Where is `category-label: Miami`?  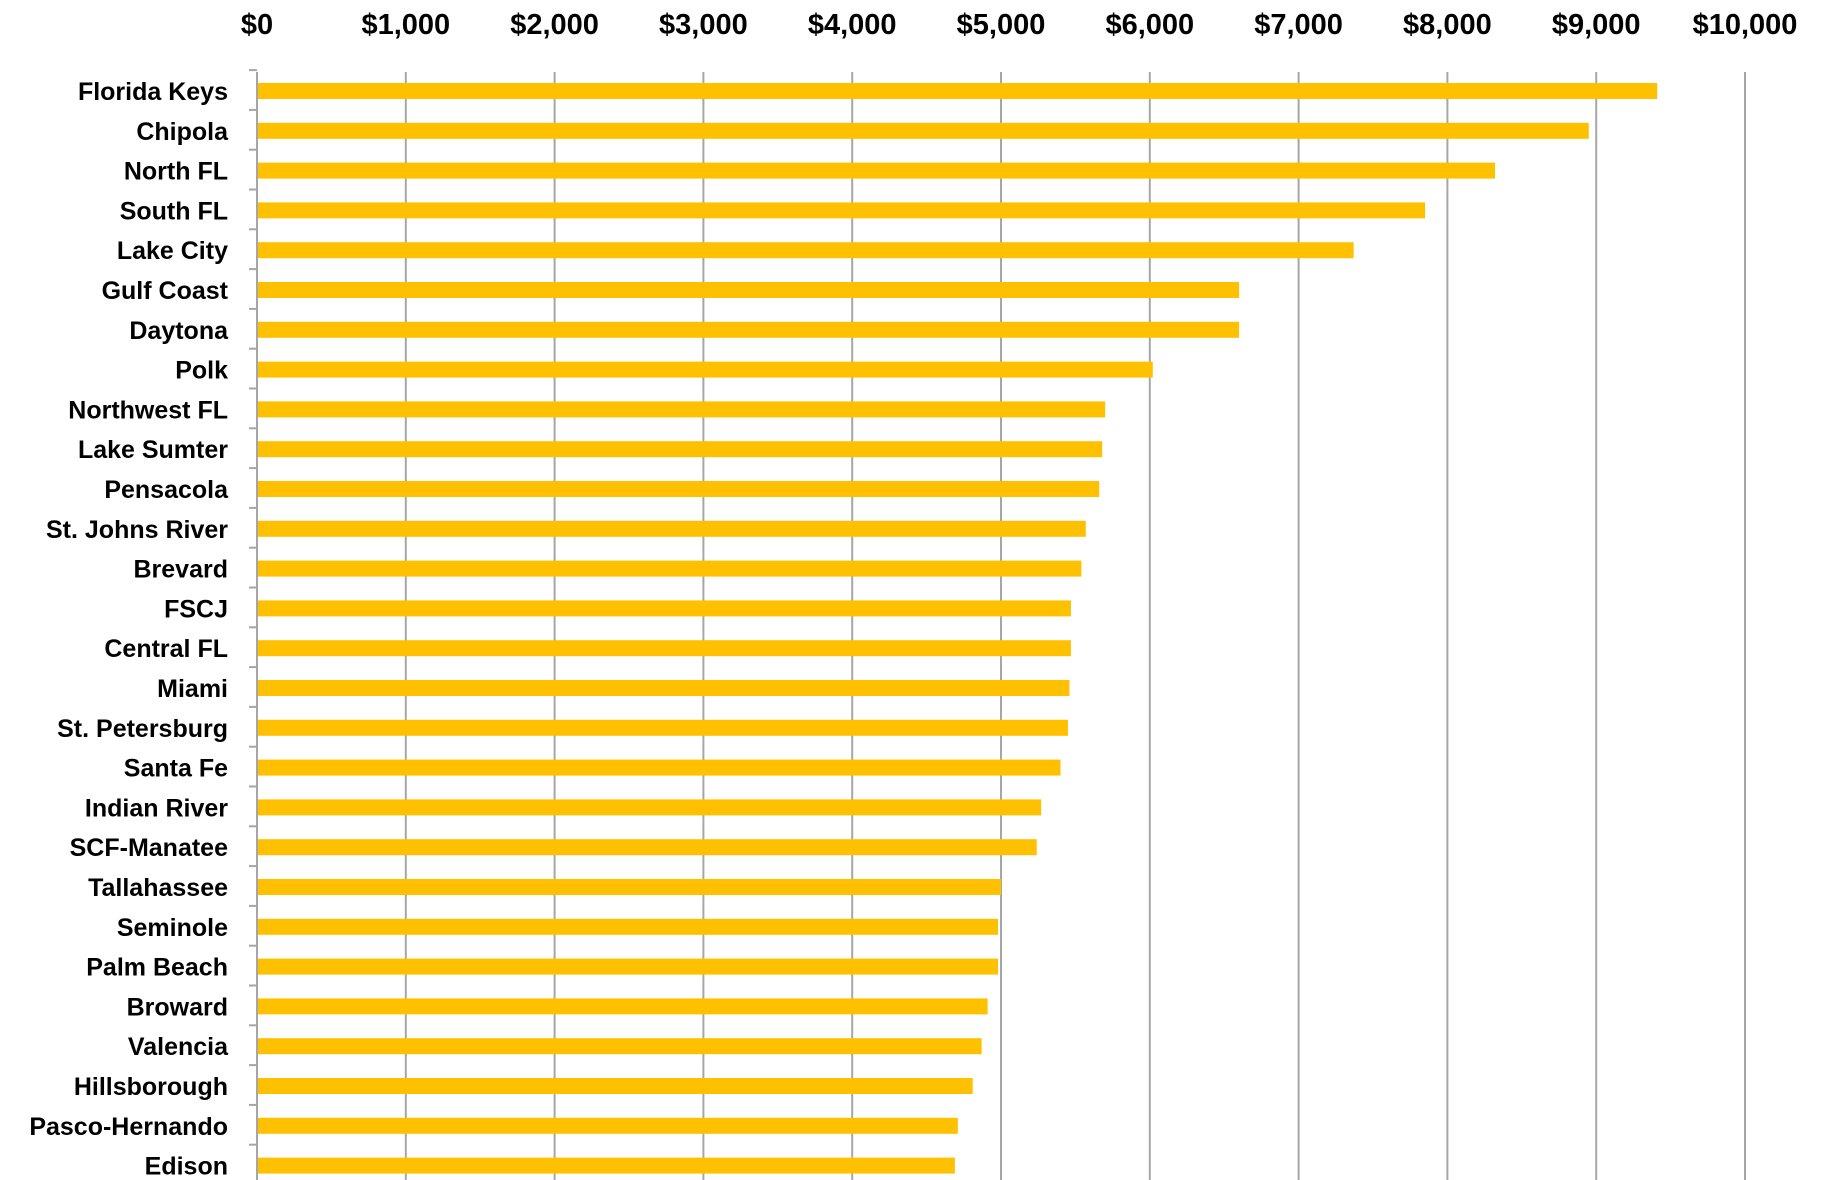
category-label: Miami is located at coordinates (192, 689).